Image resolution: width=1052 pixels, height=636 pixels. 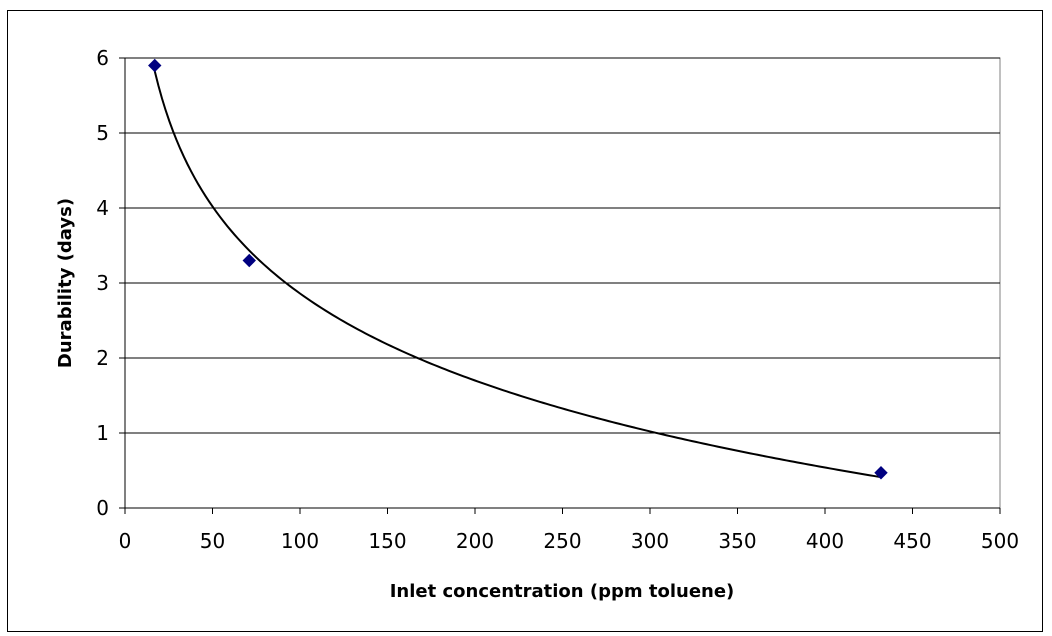 What do you see at coordinates (65, 283) in the screenshot?
I see `y-axis-title: Durability (days)` at bounding box center [65, 283].